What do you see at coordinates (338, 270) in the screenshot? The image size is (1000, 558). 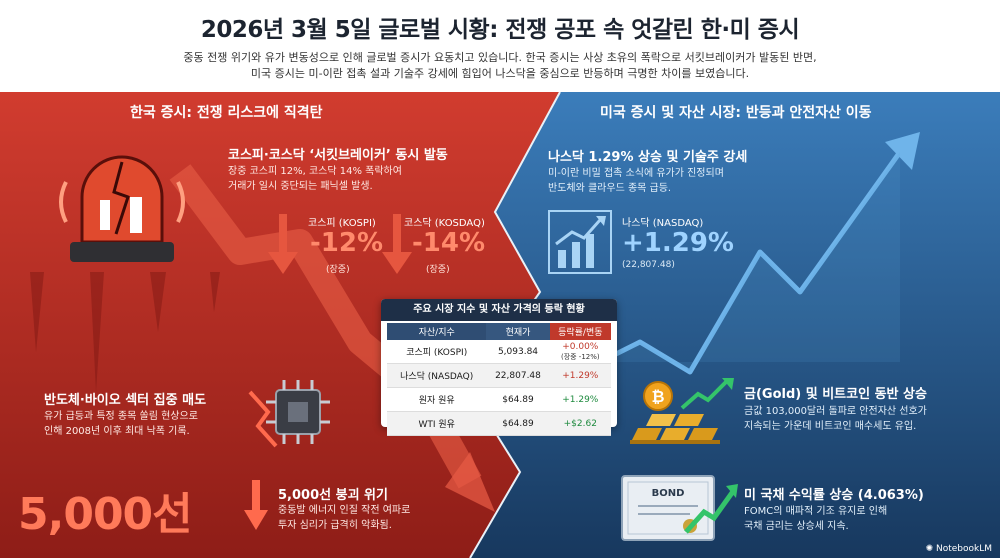 I see `kospi-note: (장중)` at bounding box center [338, 270].